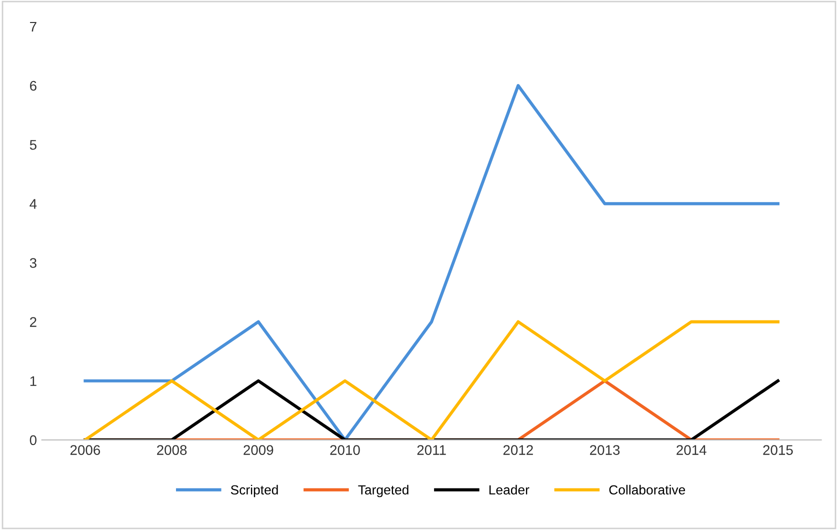  I want to click on x-tick-label: 2012, so click(518, 450).